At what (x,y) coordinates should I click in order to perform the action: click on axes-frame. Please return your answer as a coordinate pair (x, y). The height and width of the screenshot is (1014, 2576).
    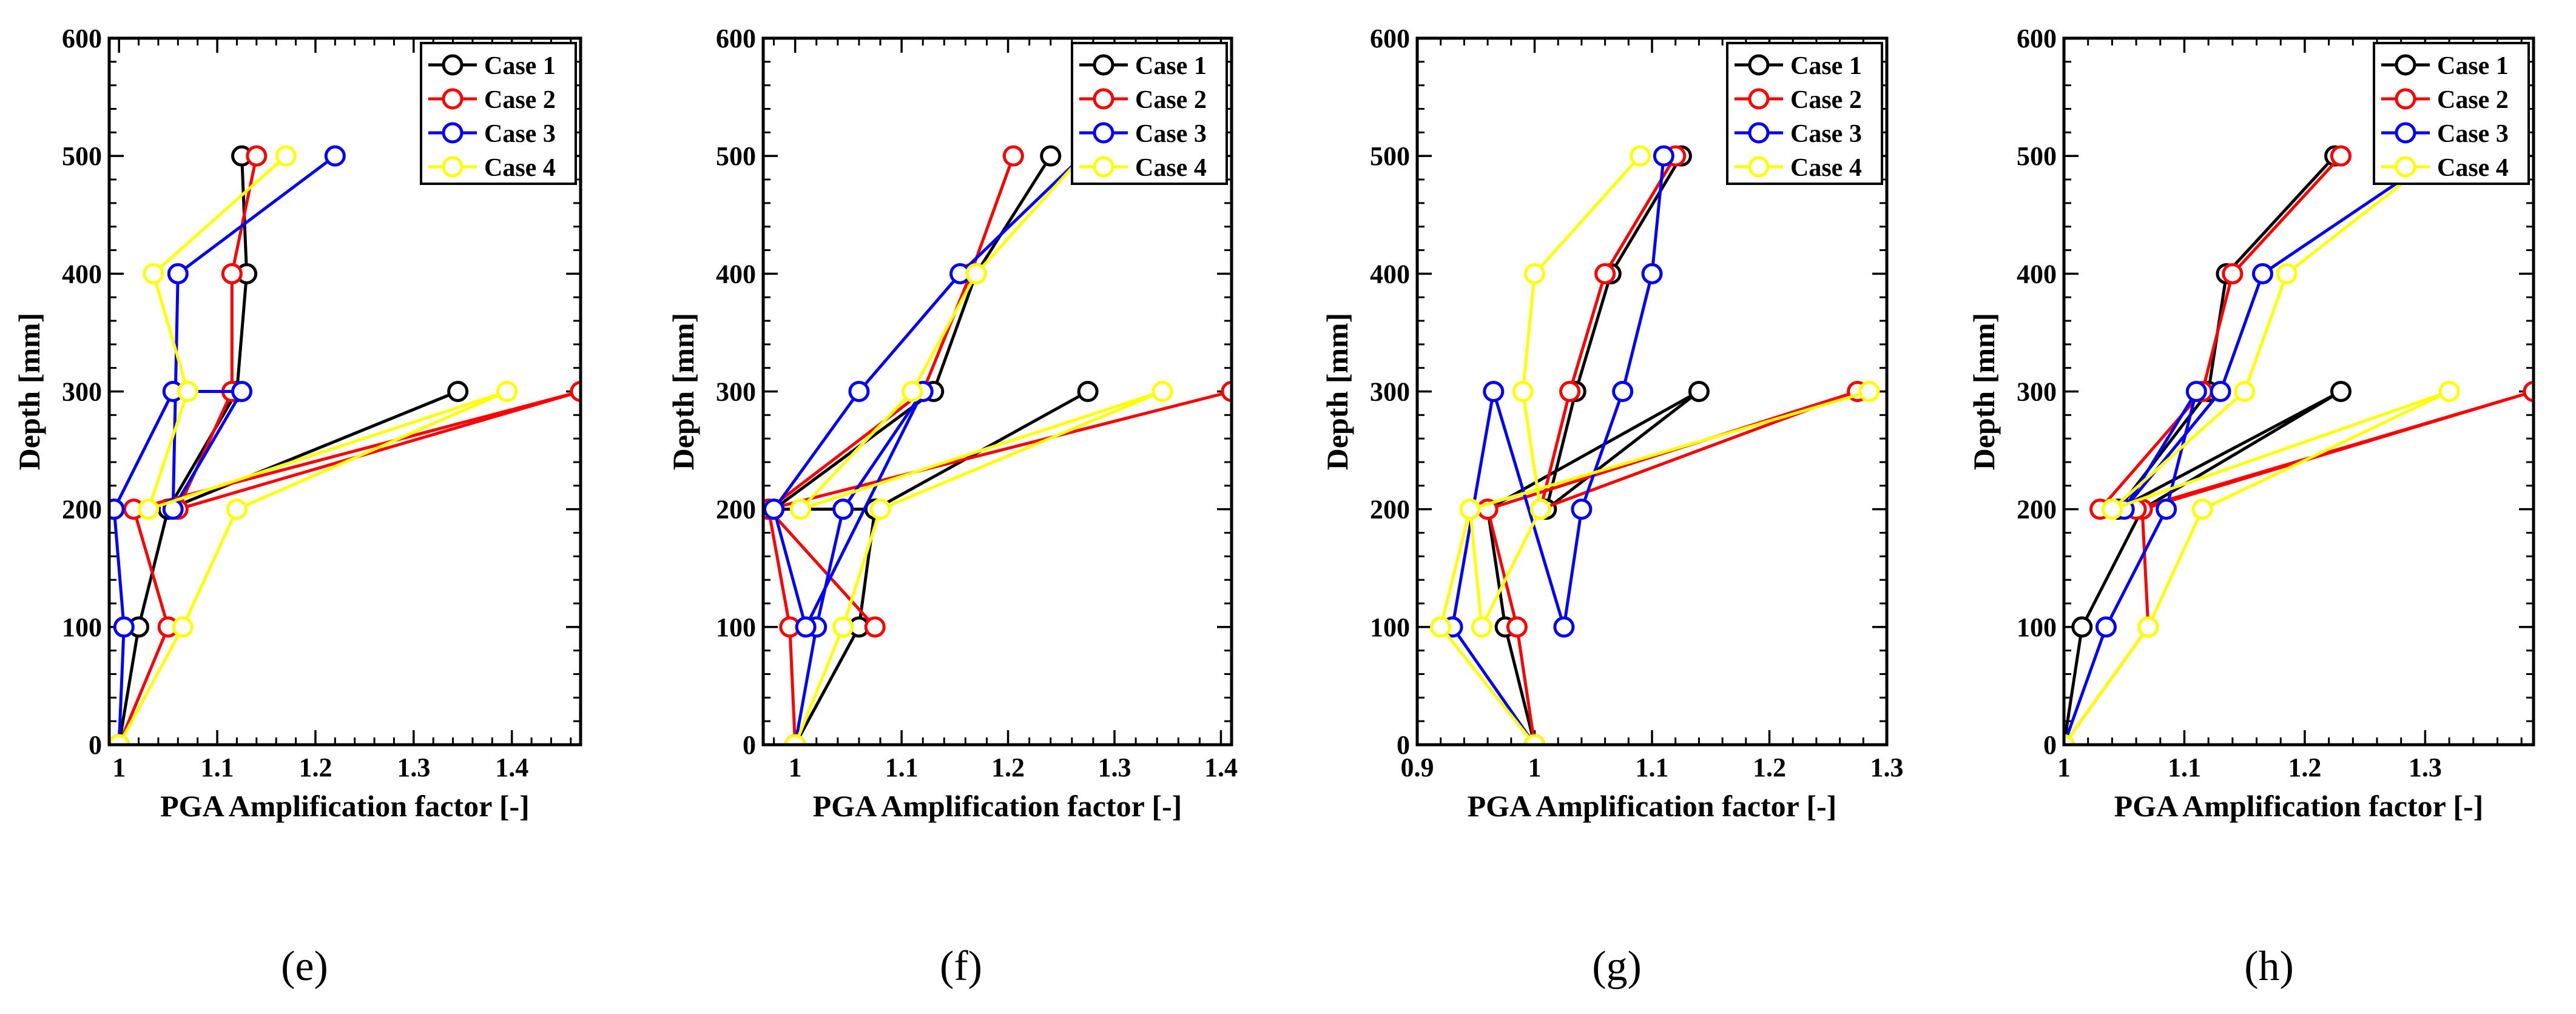
    Looking at the image, I should click on (997, 392).